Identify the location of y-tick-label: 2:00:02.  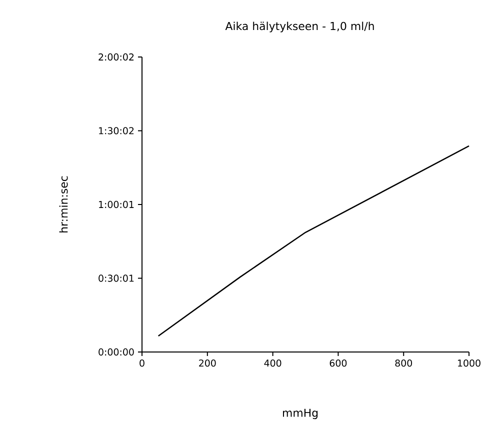
(116, 57).